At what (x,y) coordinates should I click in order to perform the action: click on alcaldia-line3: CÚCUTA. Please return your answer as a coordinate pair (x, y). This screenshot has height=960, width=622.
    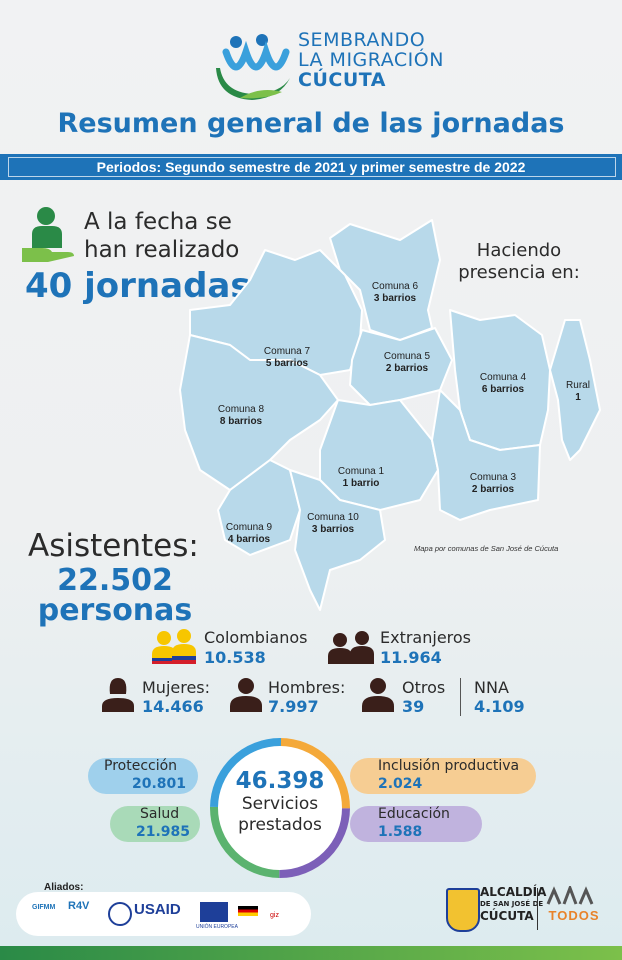
    Looking at the image, I should click on (507, 916).